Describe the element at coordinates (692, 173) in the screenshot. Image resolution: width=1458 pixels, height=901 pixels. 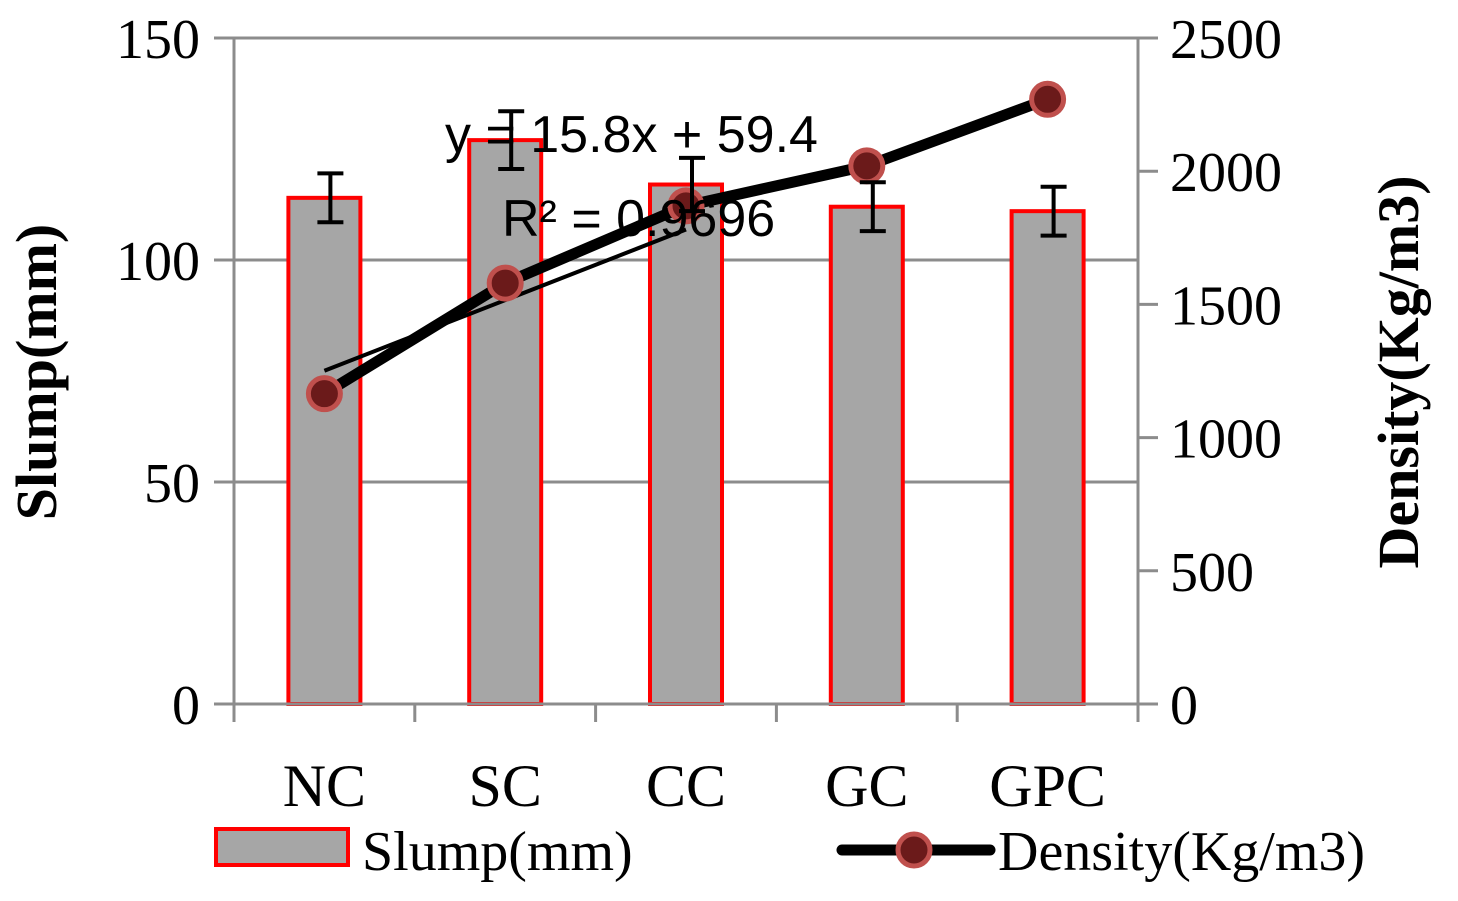
I see `error-layer` at that location.